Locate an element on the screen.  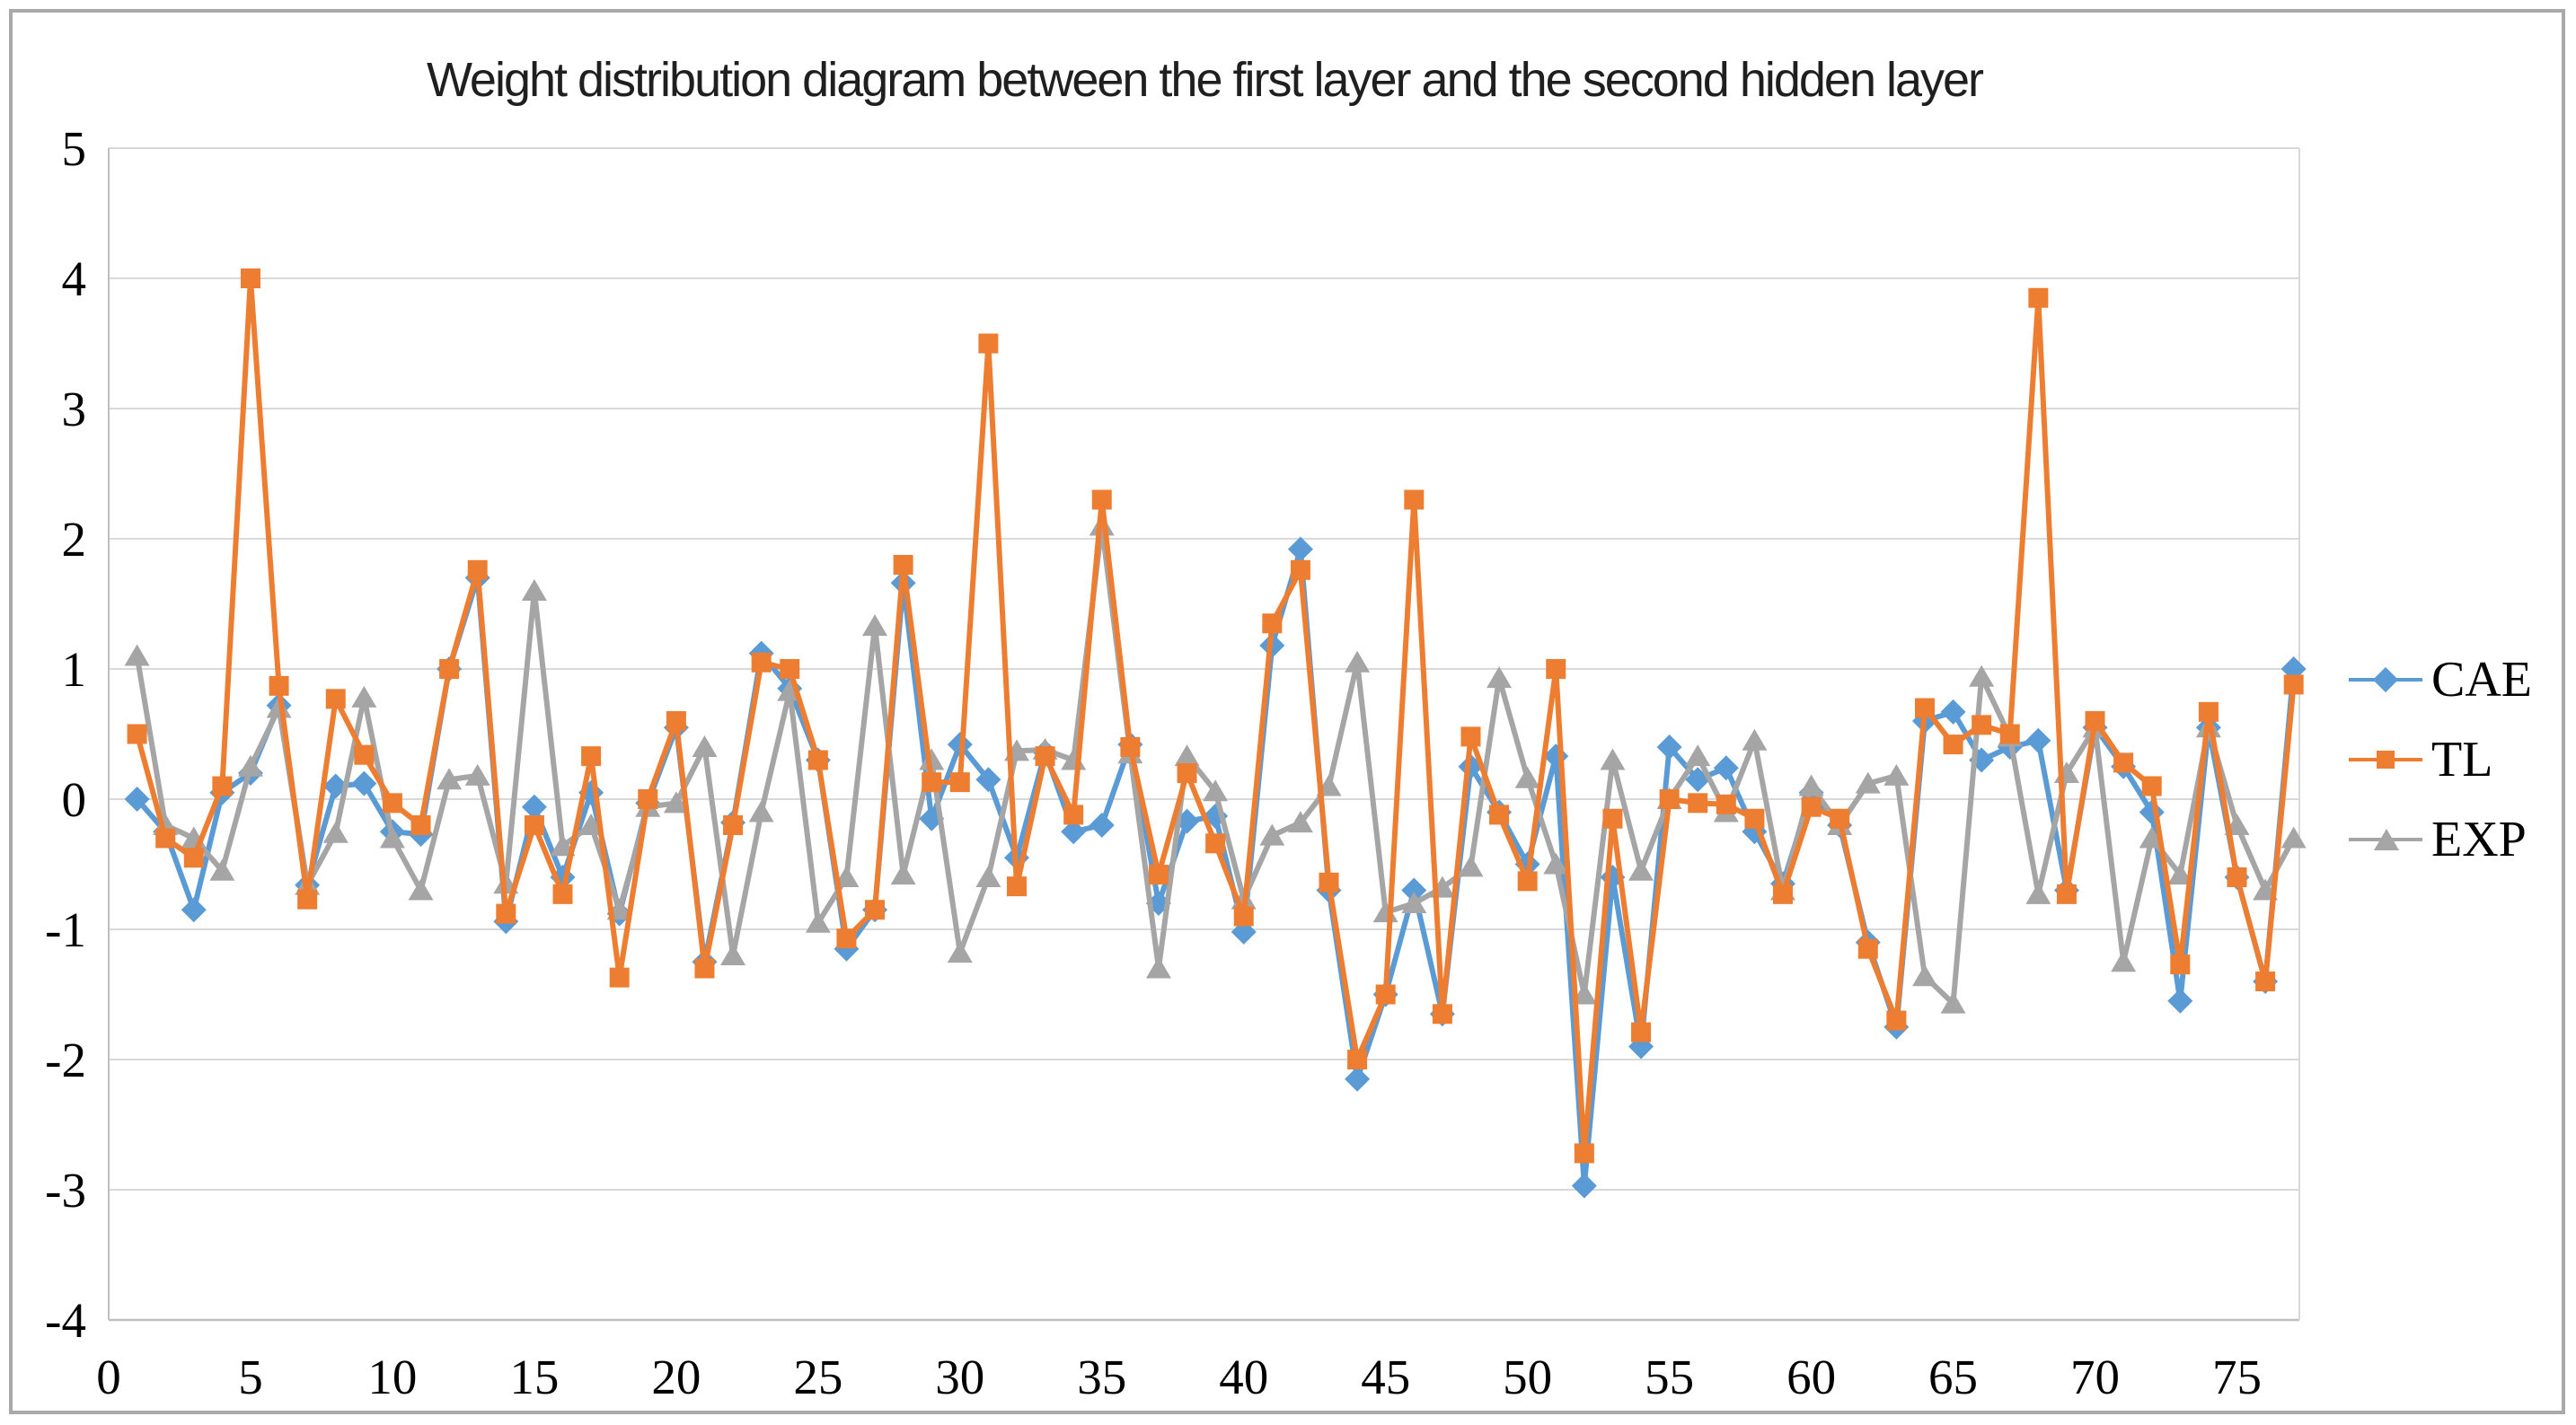
legend-item-tl: TL is located at coordinates (2461, 759).